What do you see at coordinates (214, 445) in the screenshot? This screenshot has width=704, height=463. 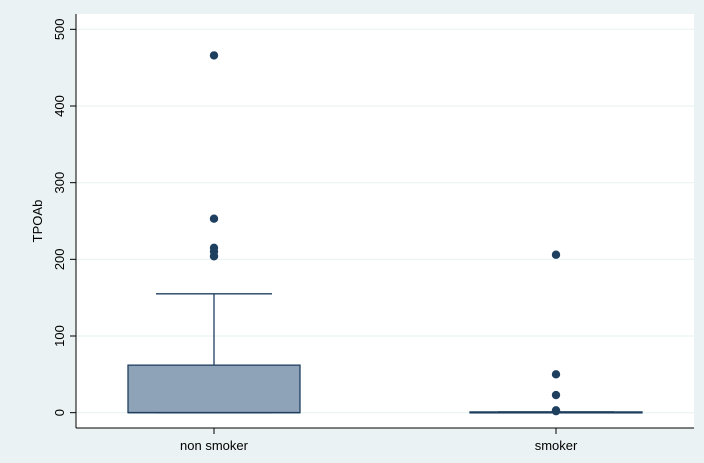 I see `x-tick-label: non smoker` at bounding box center [214, 445].